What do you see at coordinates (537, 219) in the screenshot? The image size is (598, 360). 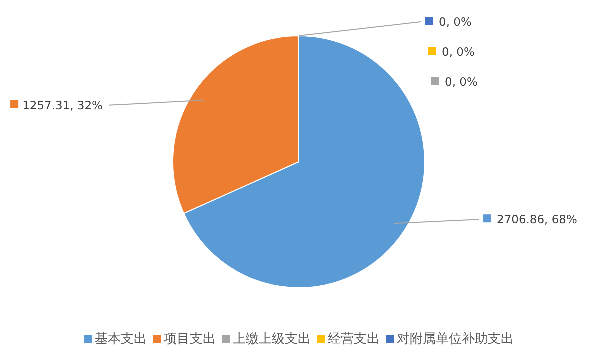 I see `data-label: 2706.86, 68%` at bounding box center [537, 219].